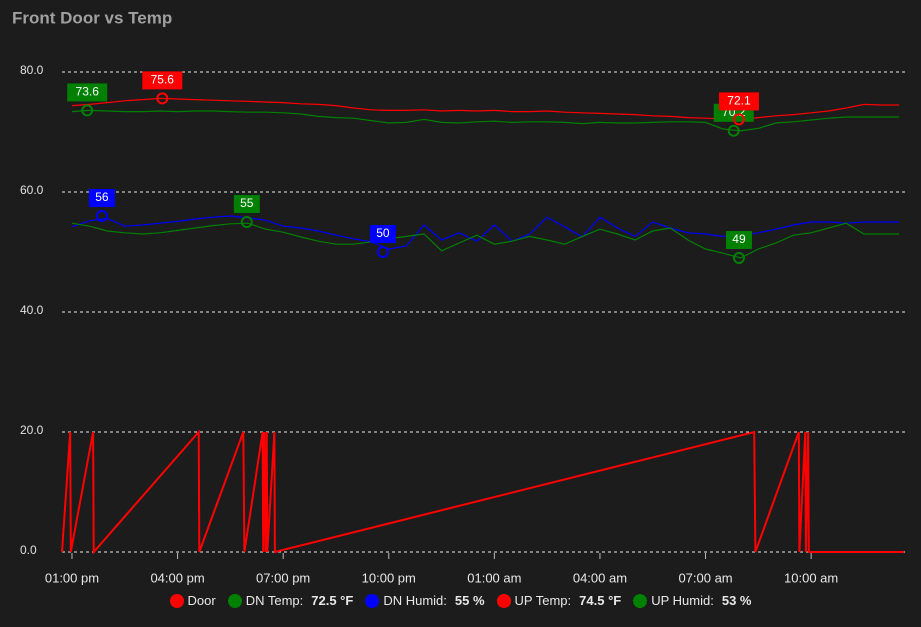  I want to click on y-tick-label: 40.0, so click(32, 310).